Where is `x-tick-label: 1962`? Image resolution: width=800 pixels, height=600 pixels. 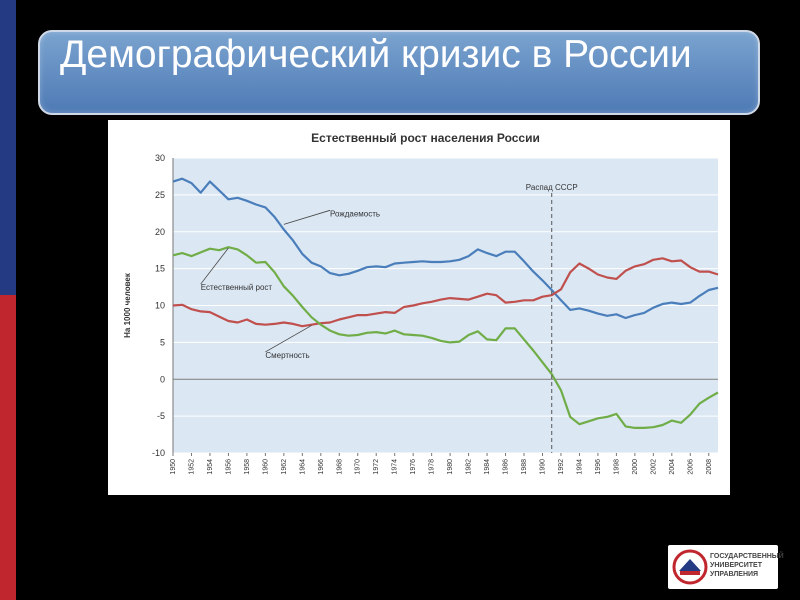 x-tick-label: 1962 is located at coordinates (284, 467).